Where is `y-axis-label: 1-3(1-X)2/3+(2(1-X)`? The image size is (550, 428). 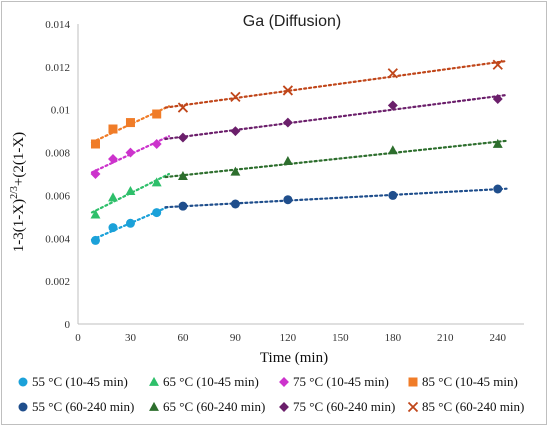 y-axis-label: 1-3(1-X)2/3+(2(1-X) is located at coordinates (18, 192).